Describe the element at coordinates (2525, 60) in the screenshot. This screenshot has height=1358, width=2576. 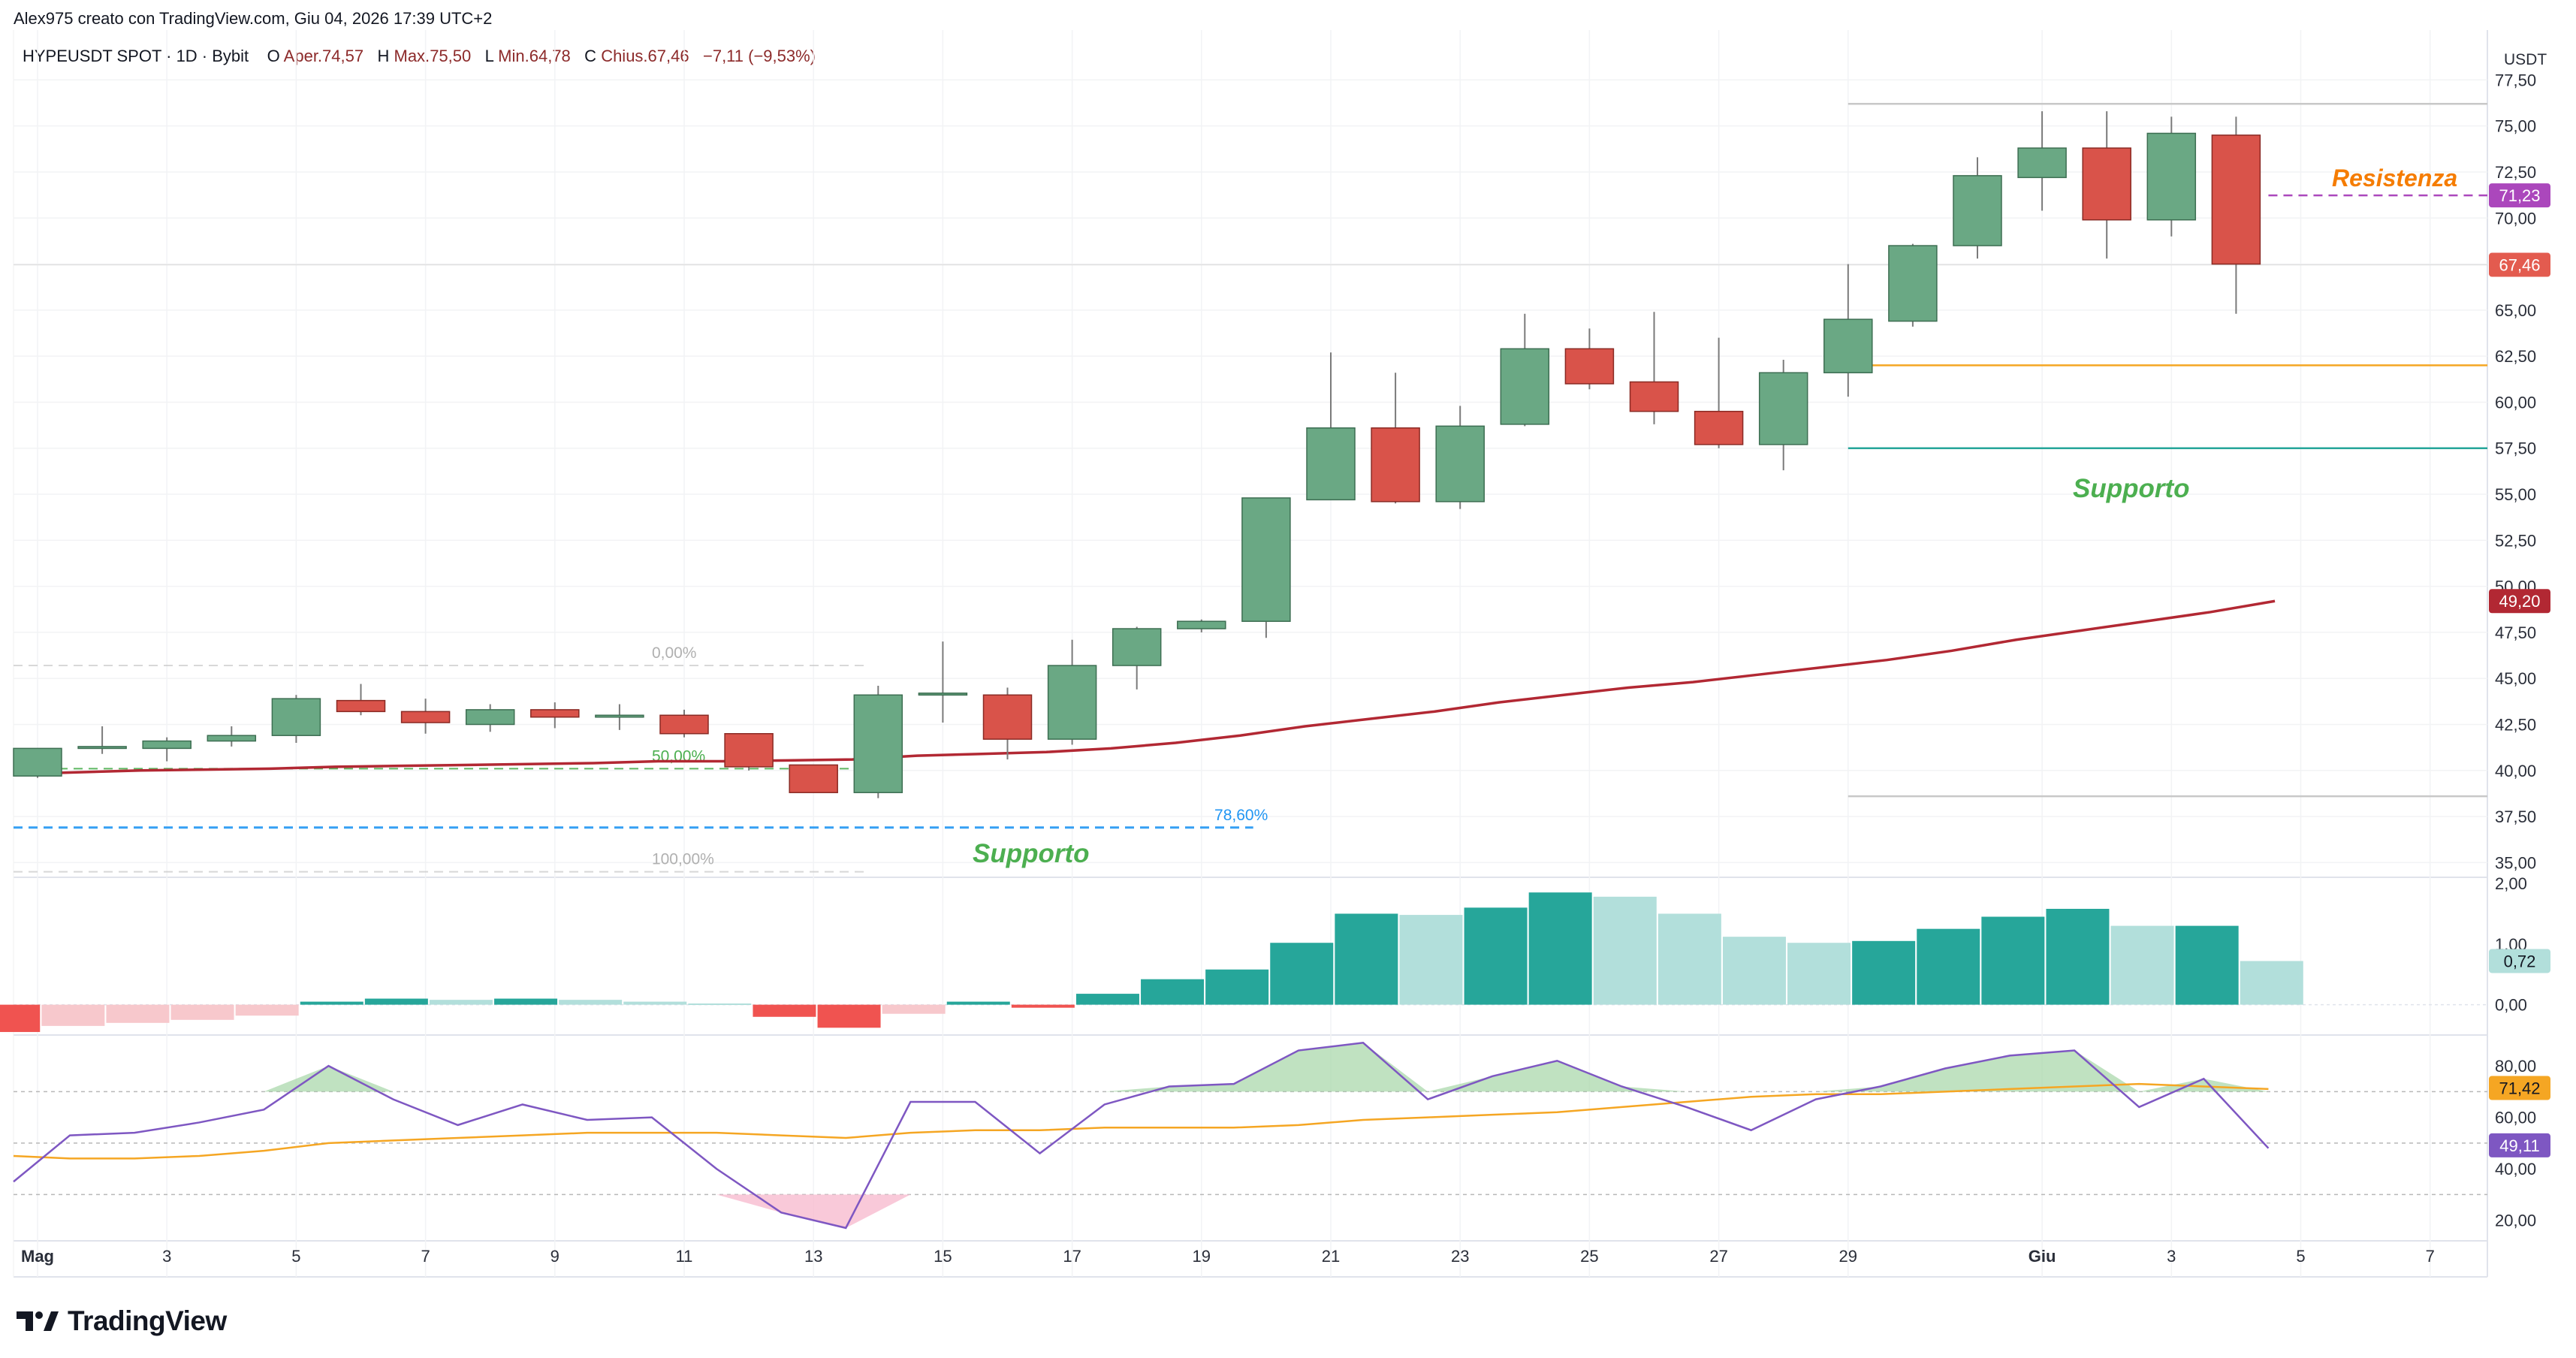
I see `price-unit-label: USDT` at that location.